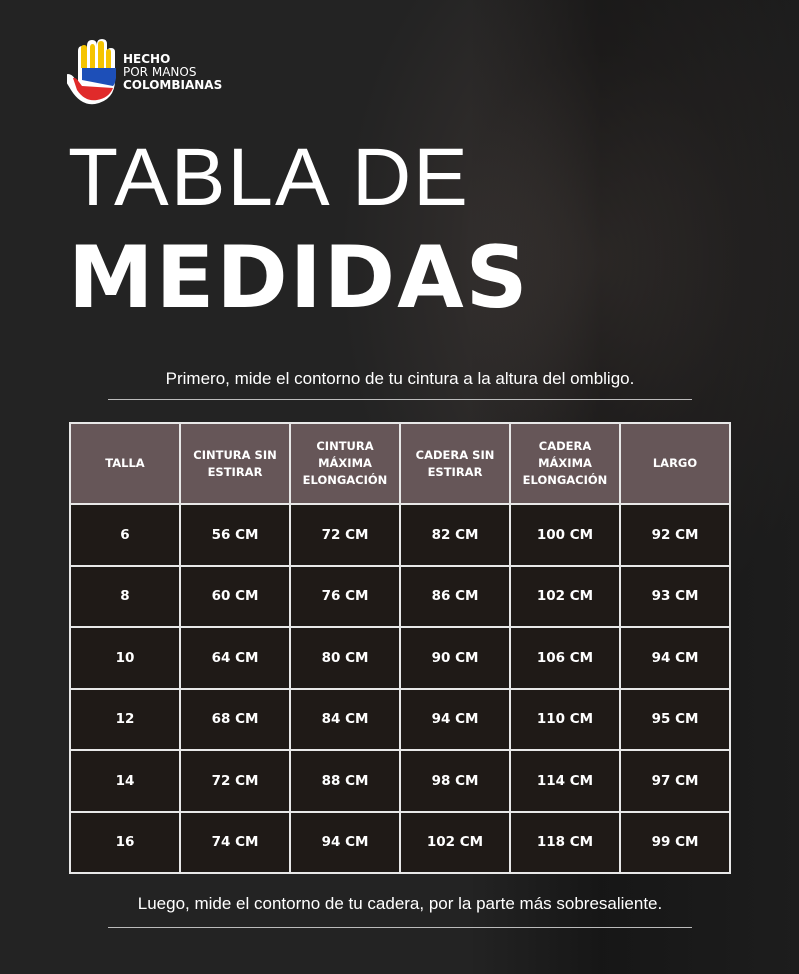  What do you see at coordinates (125, 463) in the screenshot?
I see `header-cell: TALLA` at bounding box center [125, 463].